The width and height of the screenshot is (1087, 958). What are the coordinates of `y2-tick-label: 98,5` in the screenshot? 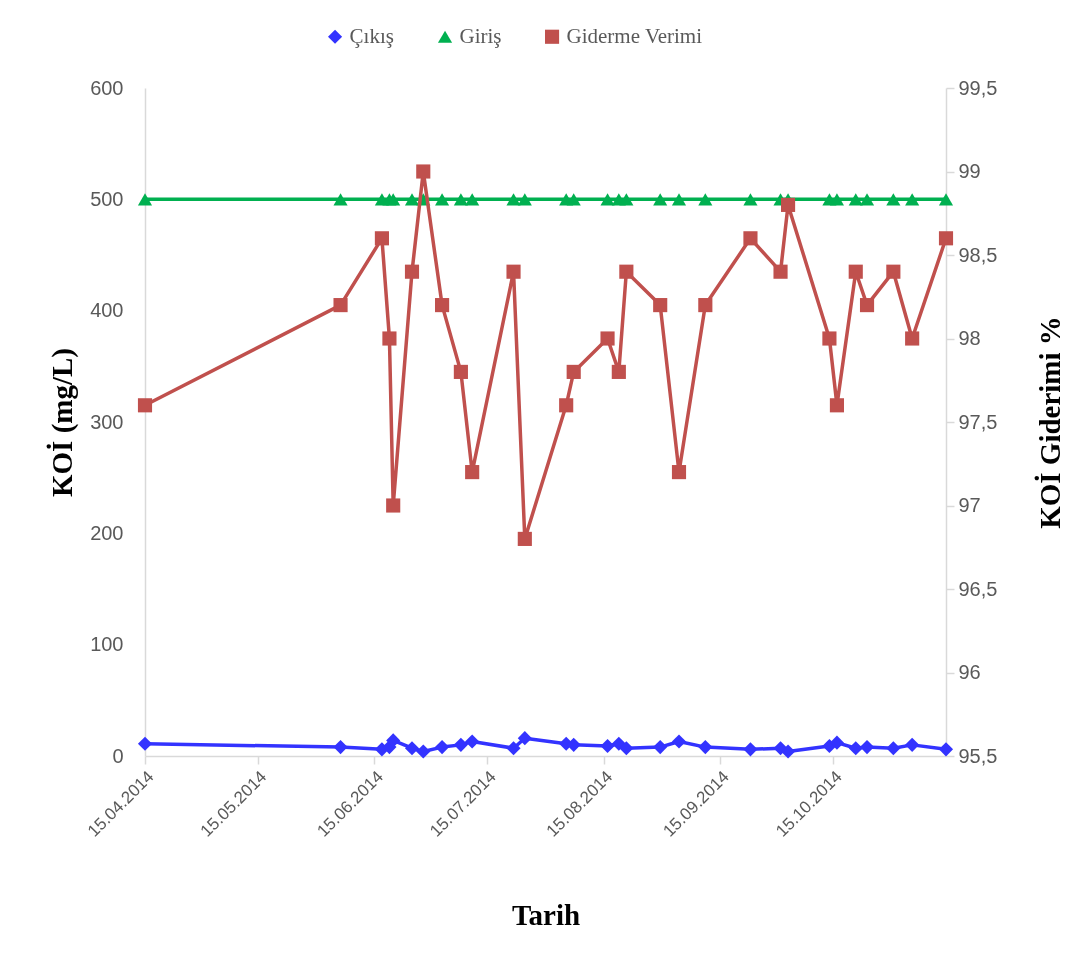 It's located at (978, 254).